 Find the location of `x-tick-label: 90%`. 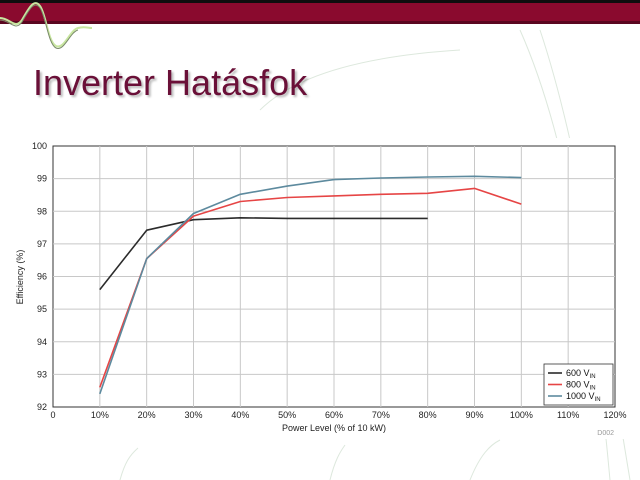

x-tick-label: 90% is located at coordinates (474, 415).